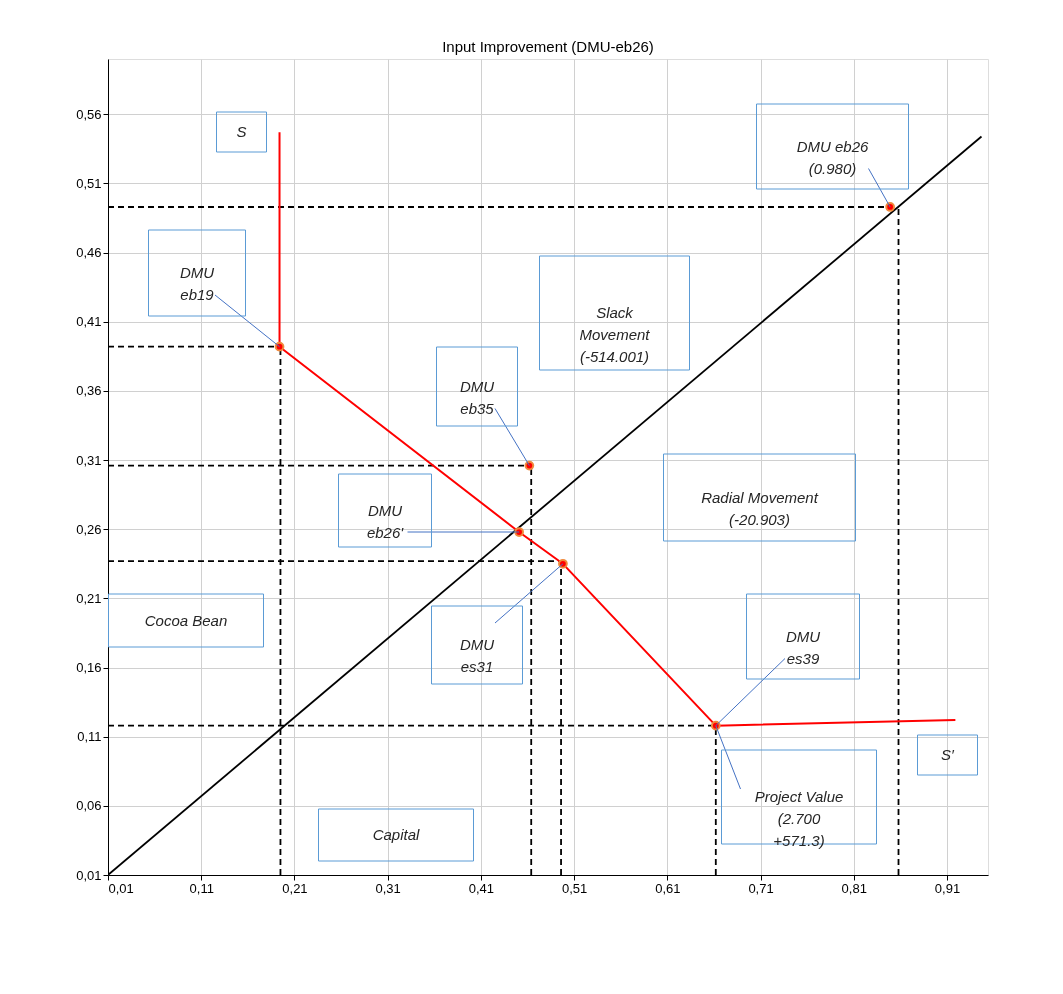 Image resolution: width=1063 pixels, height=994 pixels. What do you see at coordinates (201, 888) in the screenshot?
I see `x-tick-label: 0,11` at bounding box center [201, 888].